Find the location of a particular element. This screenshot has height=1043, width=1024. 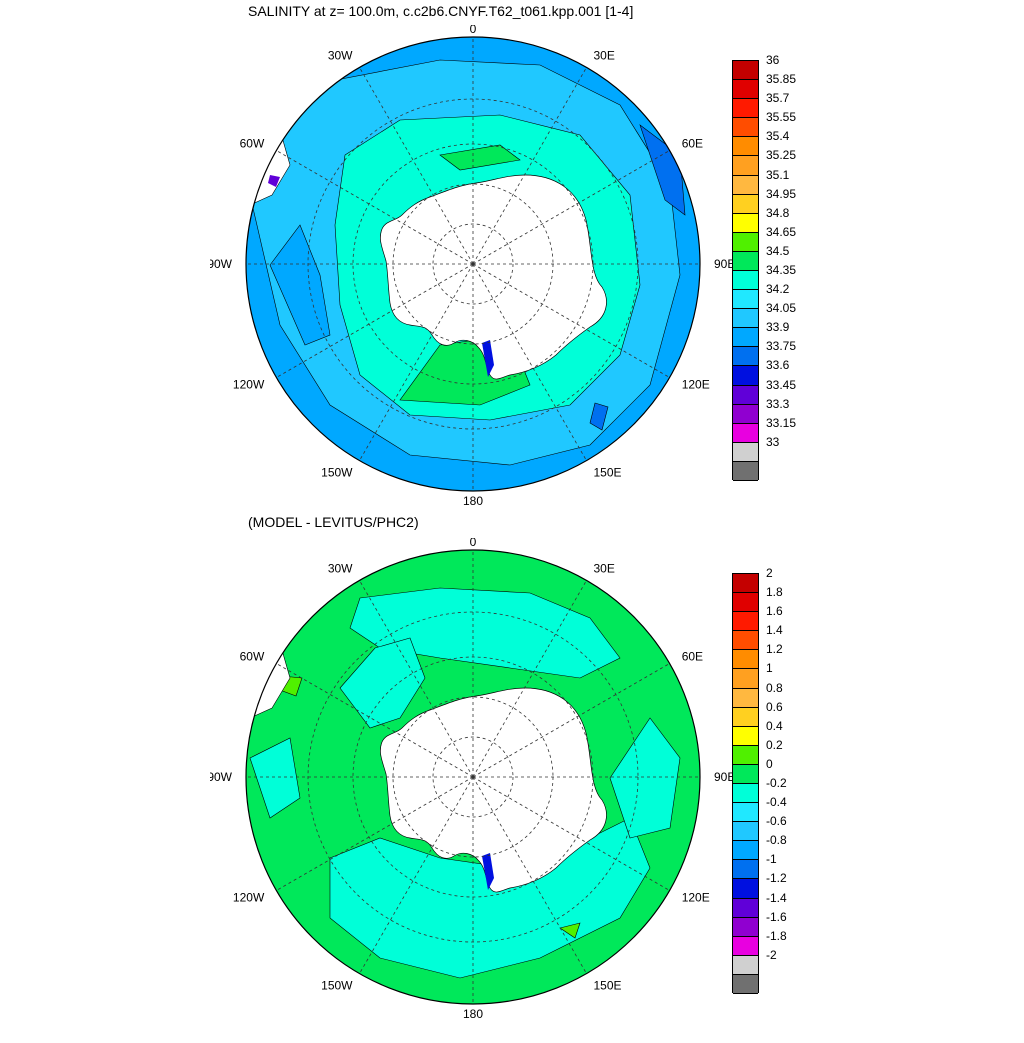

longitude-label: 180 is located at coordinates (473, 501).